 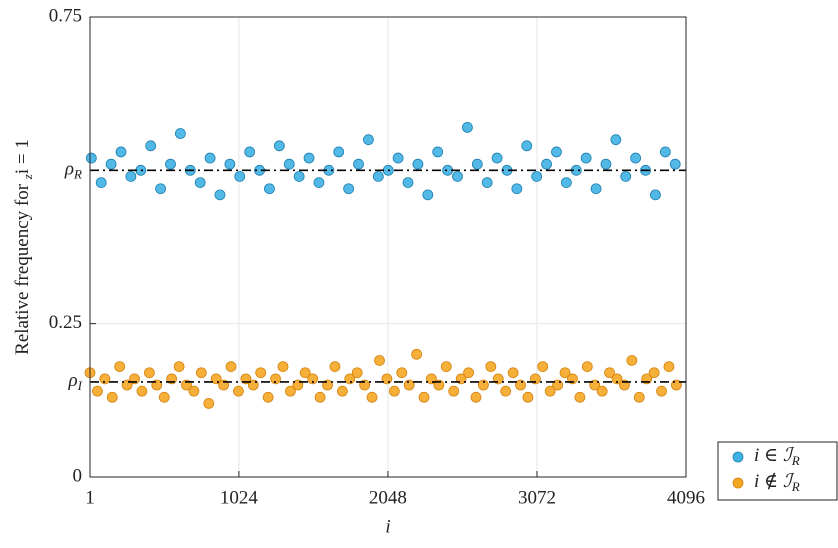 I want to click on x-axis-label: i, so click(x=387, y=526).